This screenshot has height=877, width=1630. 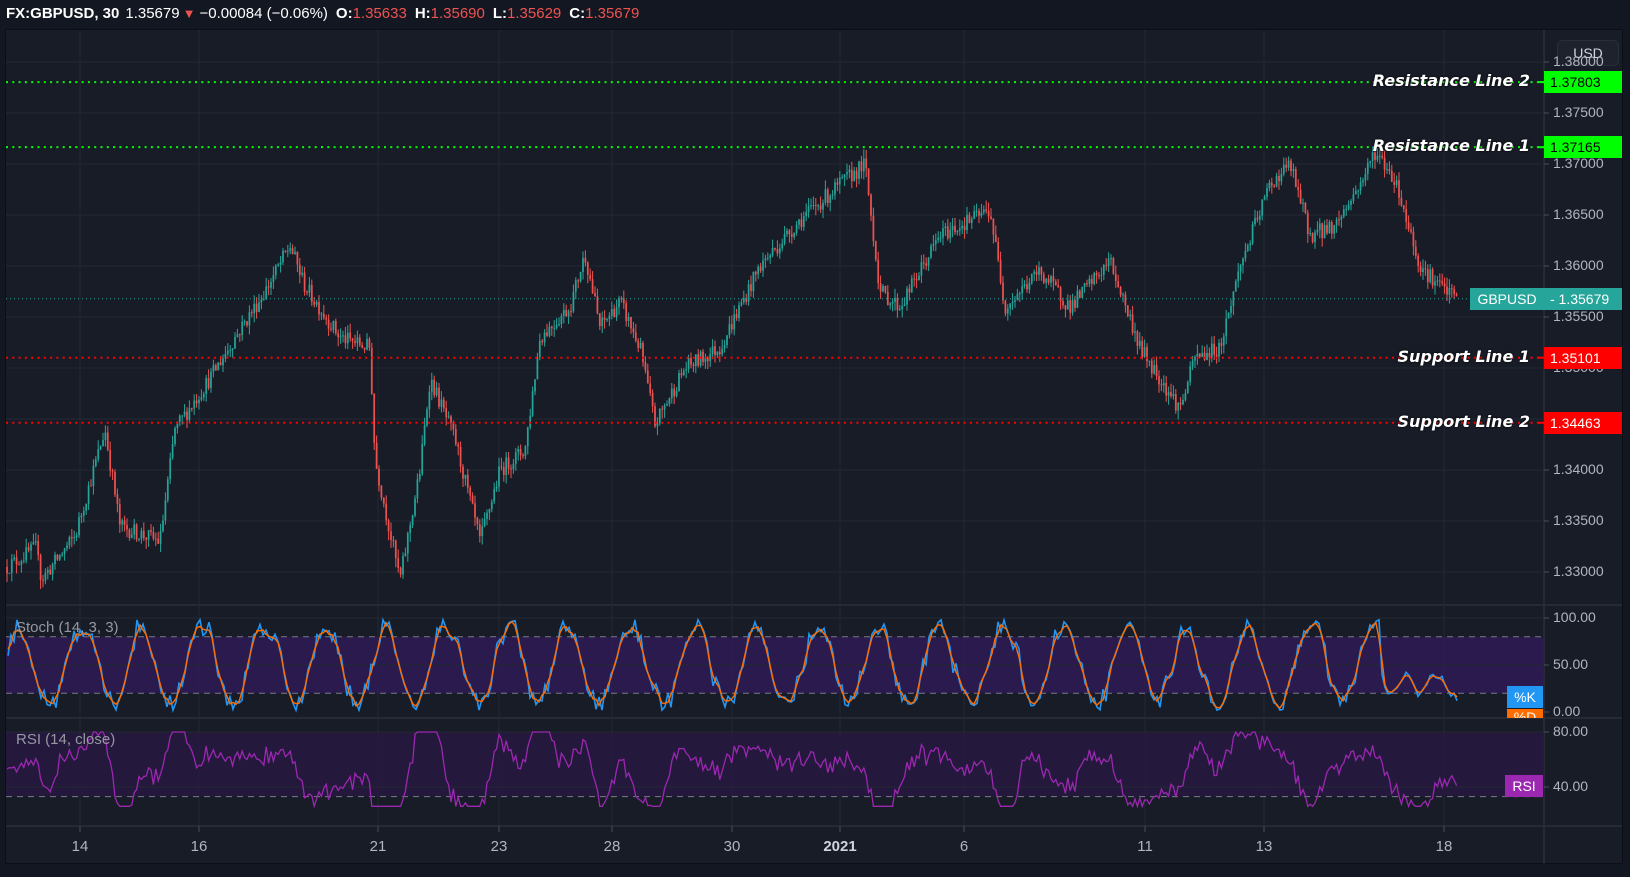 What do you see at coordinates (152, 13) in the screenshot?
I see `last-price: 1.35679` at bounding box center [152, 13].